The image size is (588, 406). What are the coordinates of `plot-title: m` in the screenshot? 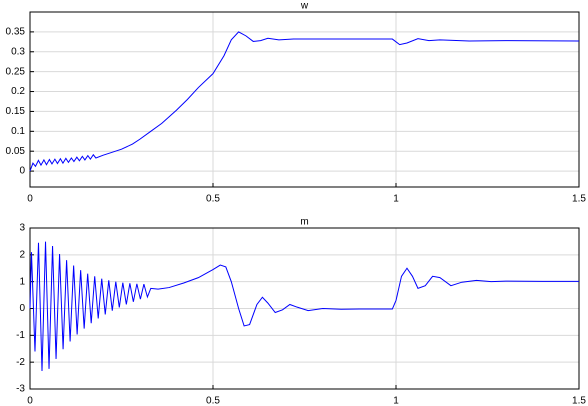 It's located at (304, 222).